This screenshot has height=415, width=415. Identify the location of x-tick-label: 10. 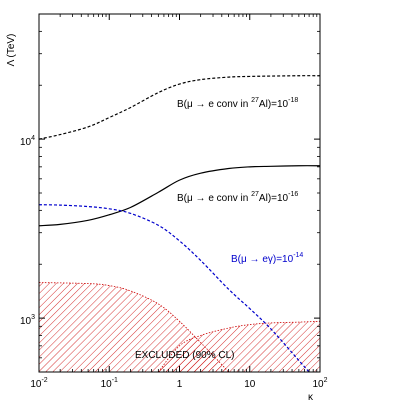
(250, 384).